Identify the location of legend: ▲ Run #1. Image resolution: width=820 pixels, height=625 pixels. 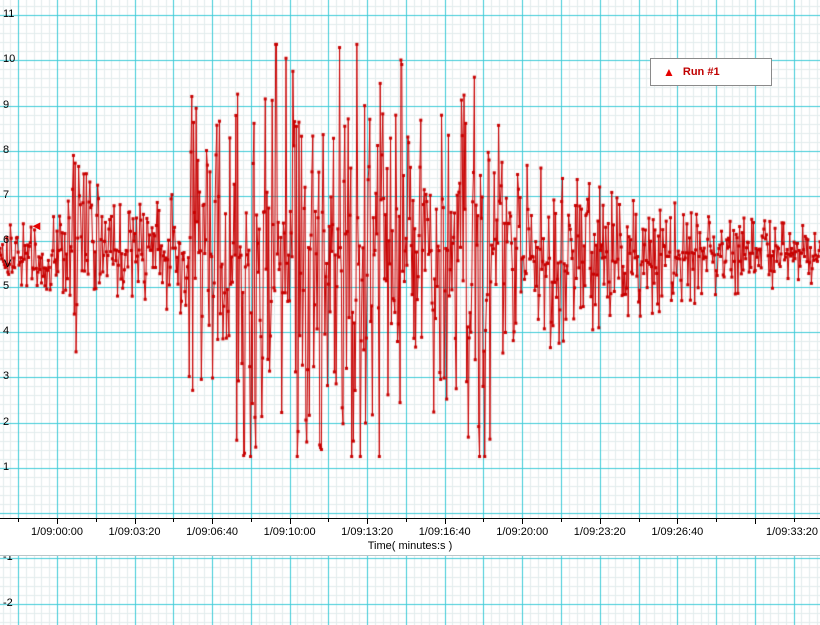
(711, 72).